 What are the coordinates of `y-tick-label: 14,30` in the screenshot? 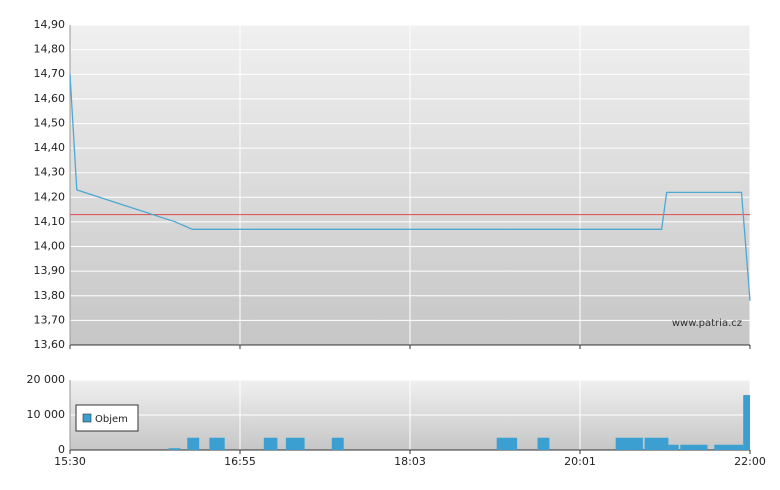 It's located at (50, 172).